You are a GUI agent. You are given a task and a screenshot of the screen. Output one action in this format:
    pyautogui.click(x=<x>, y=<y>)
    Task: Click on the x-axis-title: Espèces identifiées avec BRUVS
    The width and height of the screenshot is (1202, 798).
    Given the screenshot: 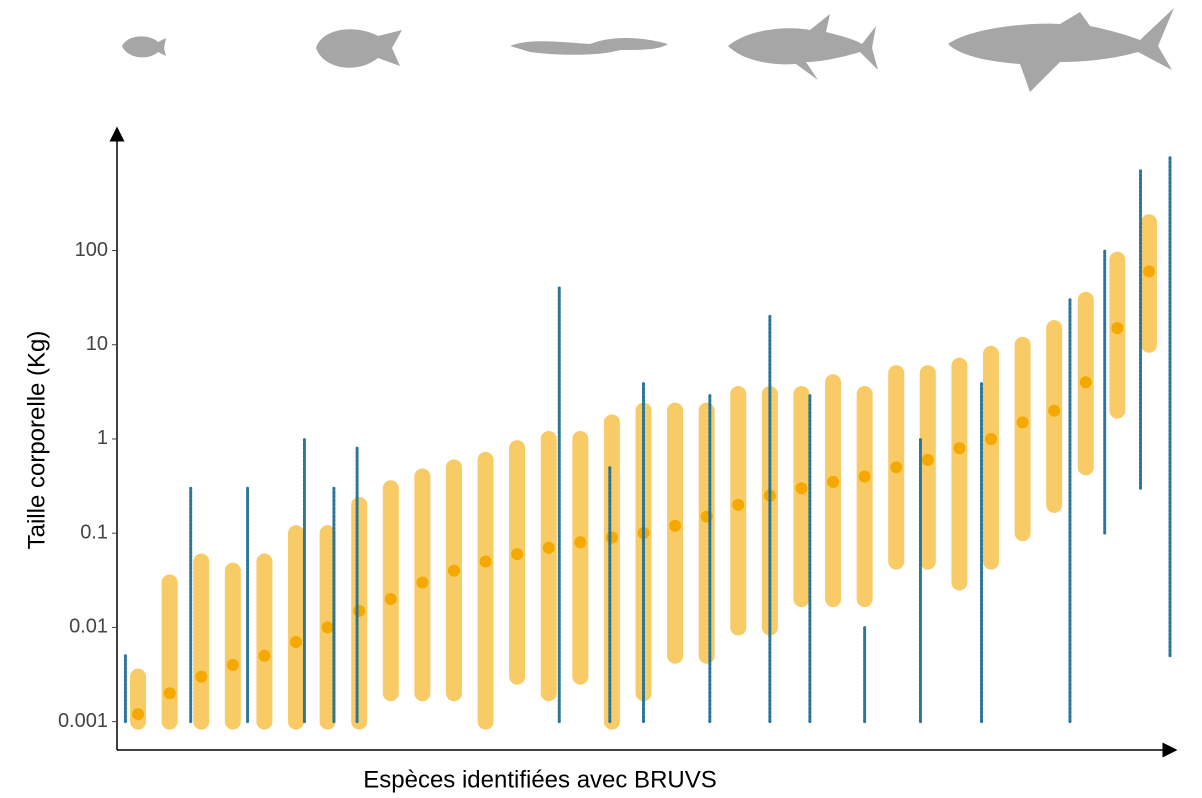 What is the action you would take?
    pyautogui.click(x=540, y=779)
    